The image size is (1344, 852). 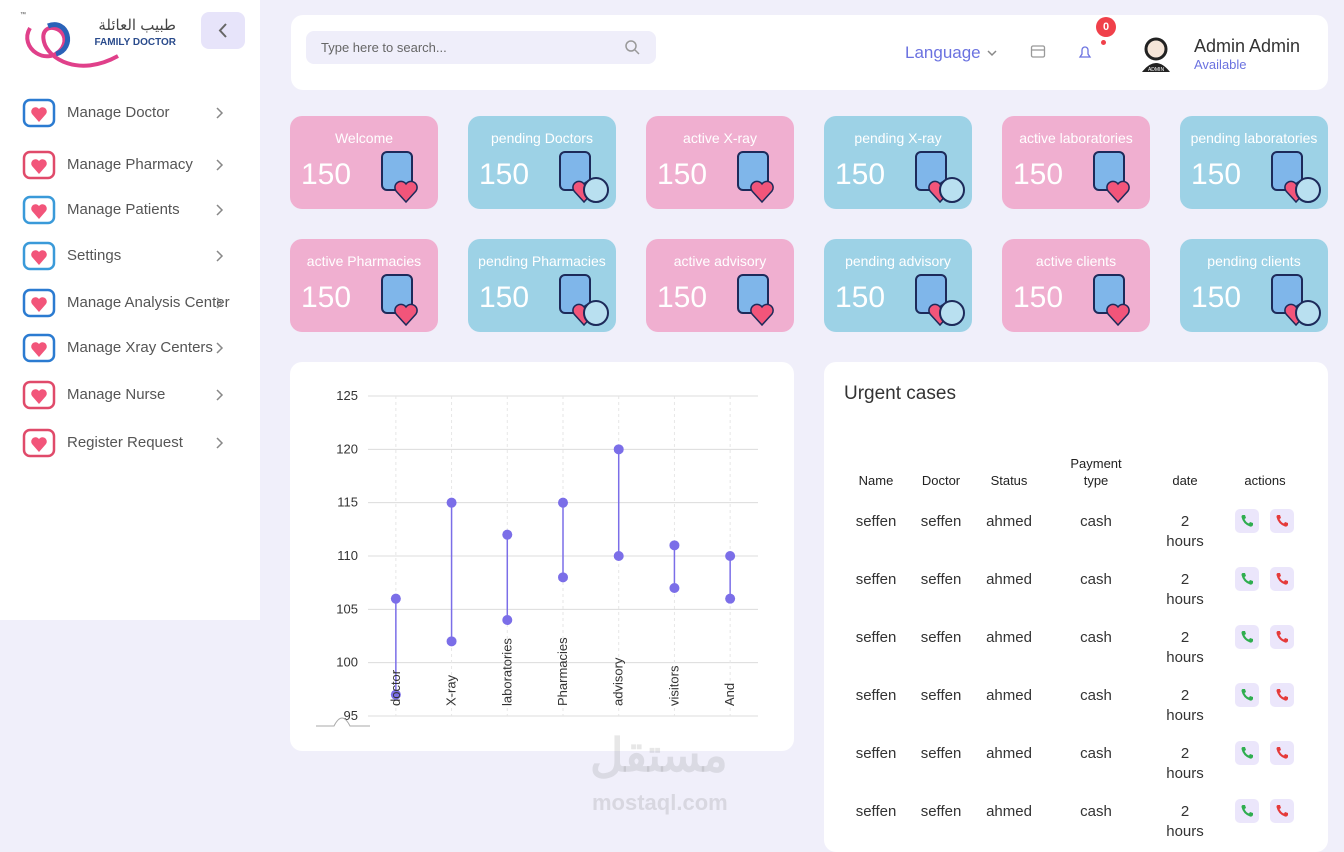 I want to click on sidebar-item: Settings, so click(x=130, y=256).